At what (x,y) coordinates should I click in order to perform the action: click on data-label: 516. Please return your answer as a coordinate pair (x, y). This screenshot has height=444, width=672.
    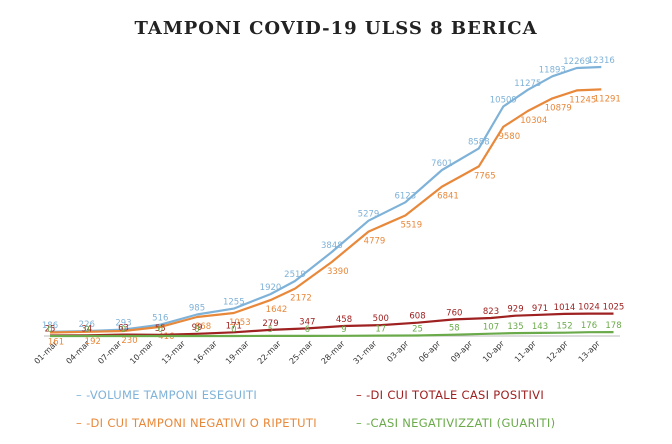
    Looking at the image, I should click on (160, 319).